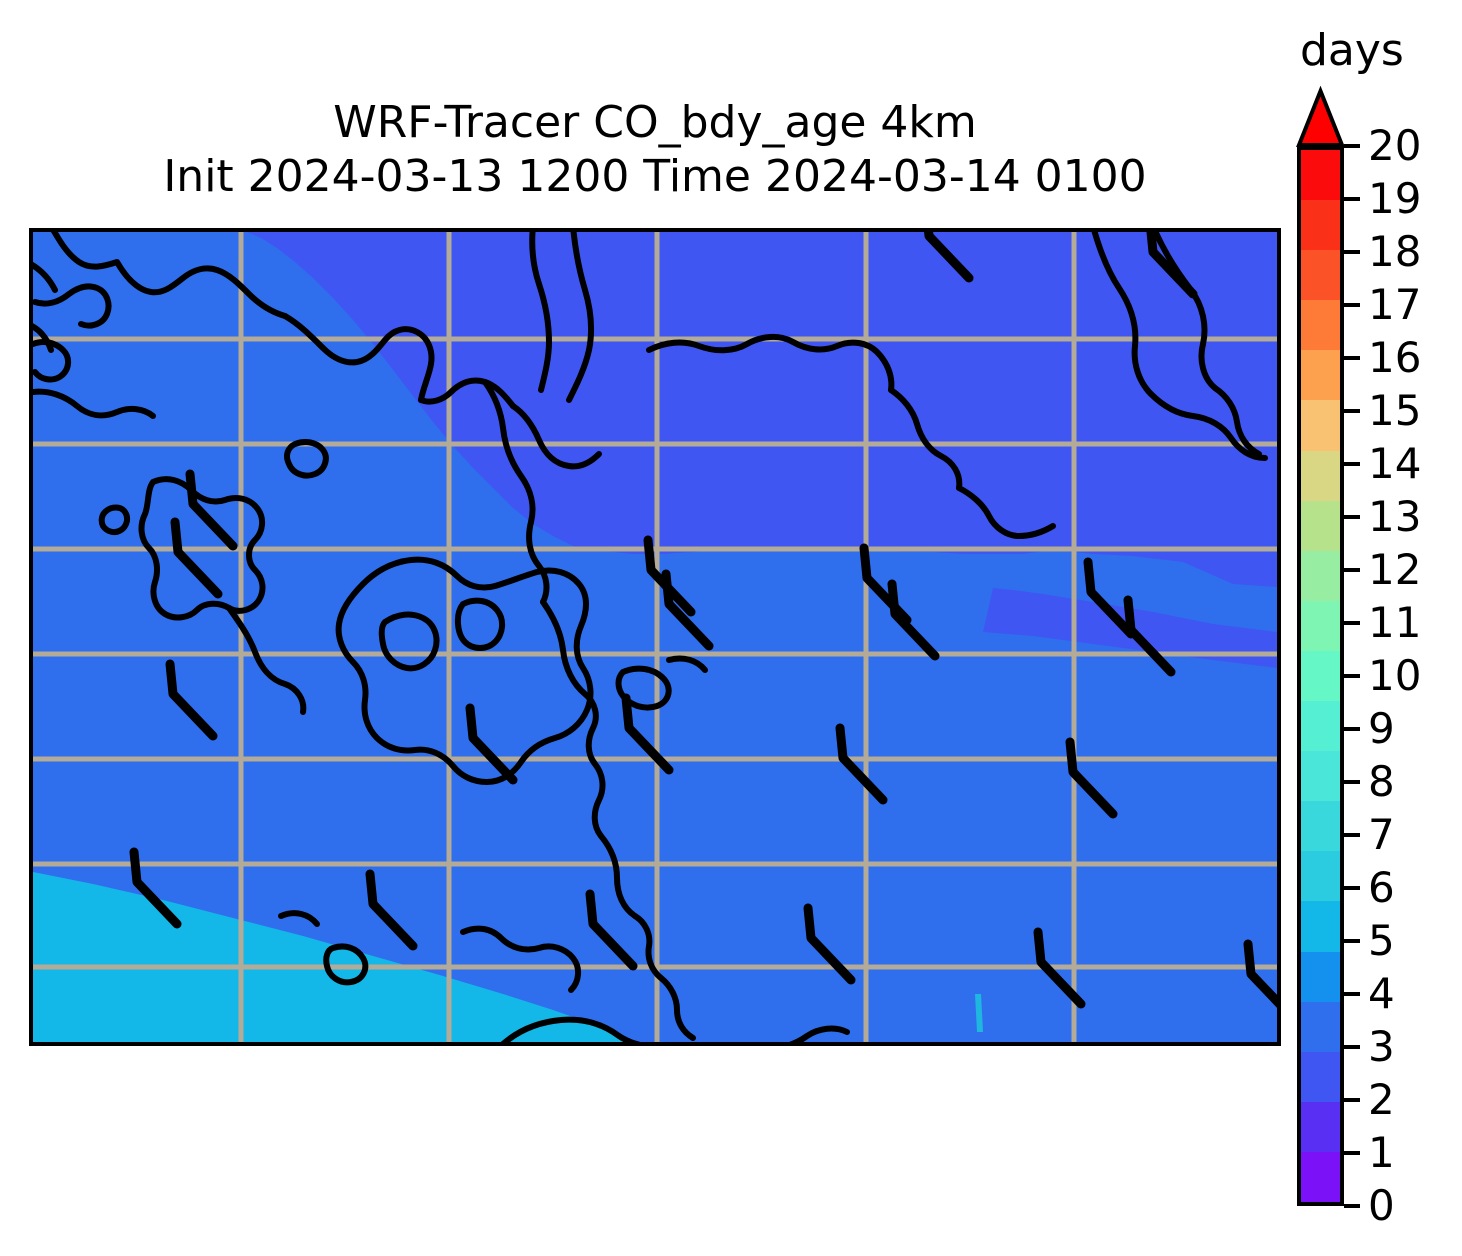 Image resolution: width=1462 pixels, height=1256 pixels. Describe the element at coordinates (1381, 1099) in the screenshot. I see `colorbar-tick-label: 2` at that location.